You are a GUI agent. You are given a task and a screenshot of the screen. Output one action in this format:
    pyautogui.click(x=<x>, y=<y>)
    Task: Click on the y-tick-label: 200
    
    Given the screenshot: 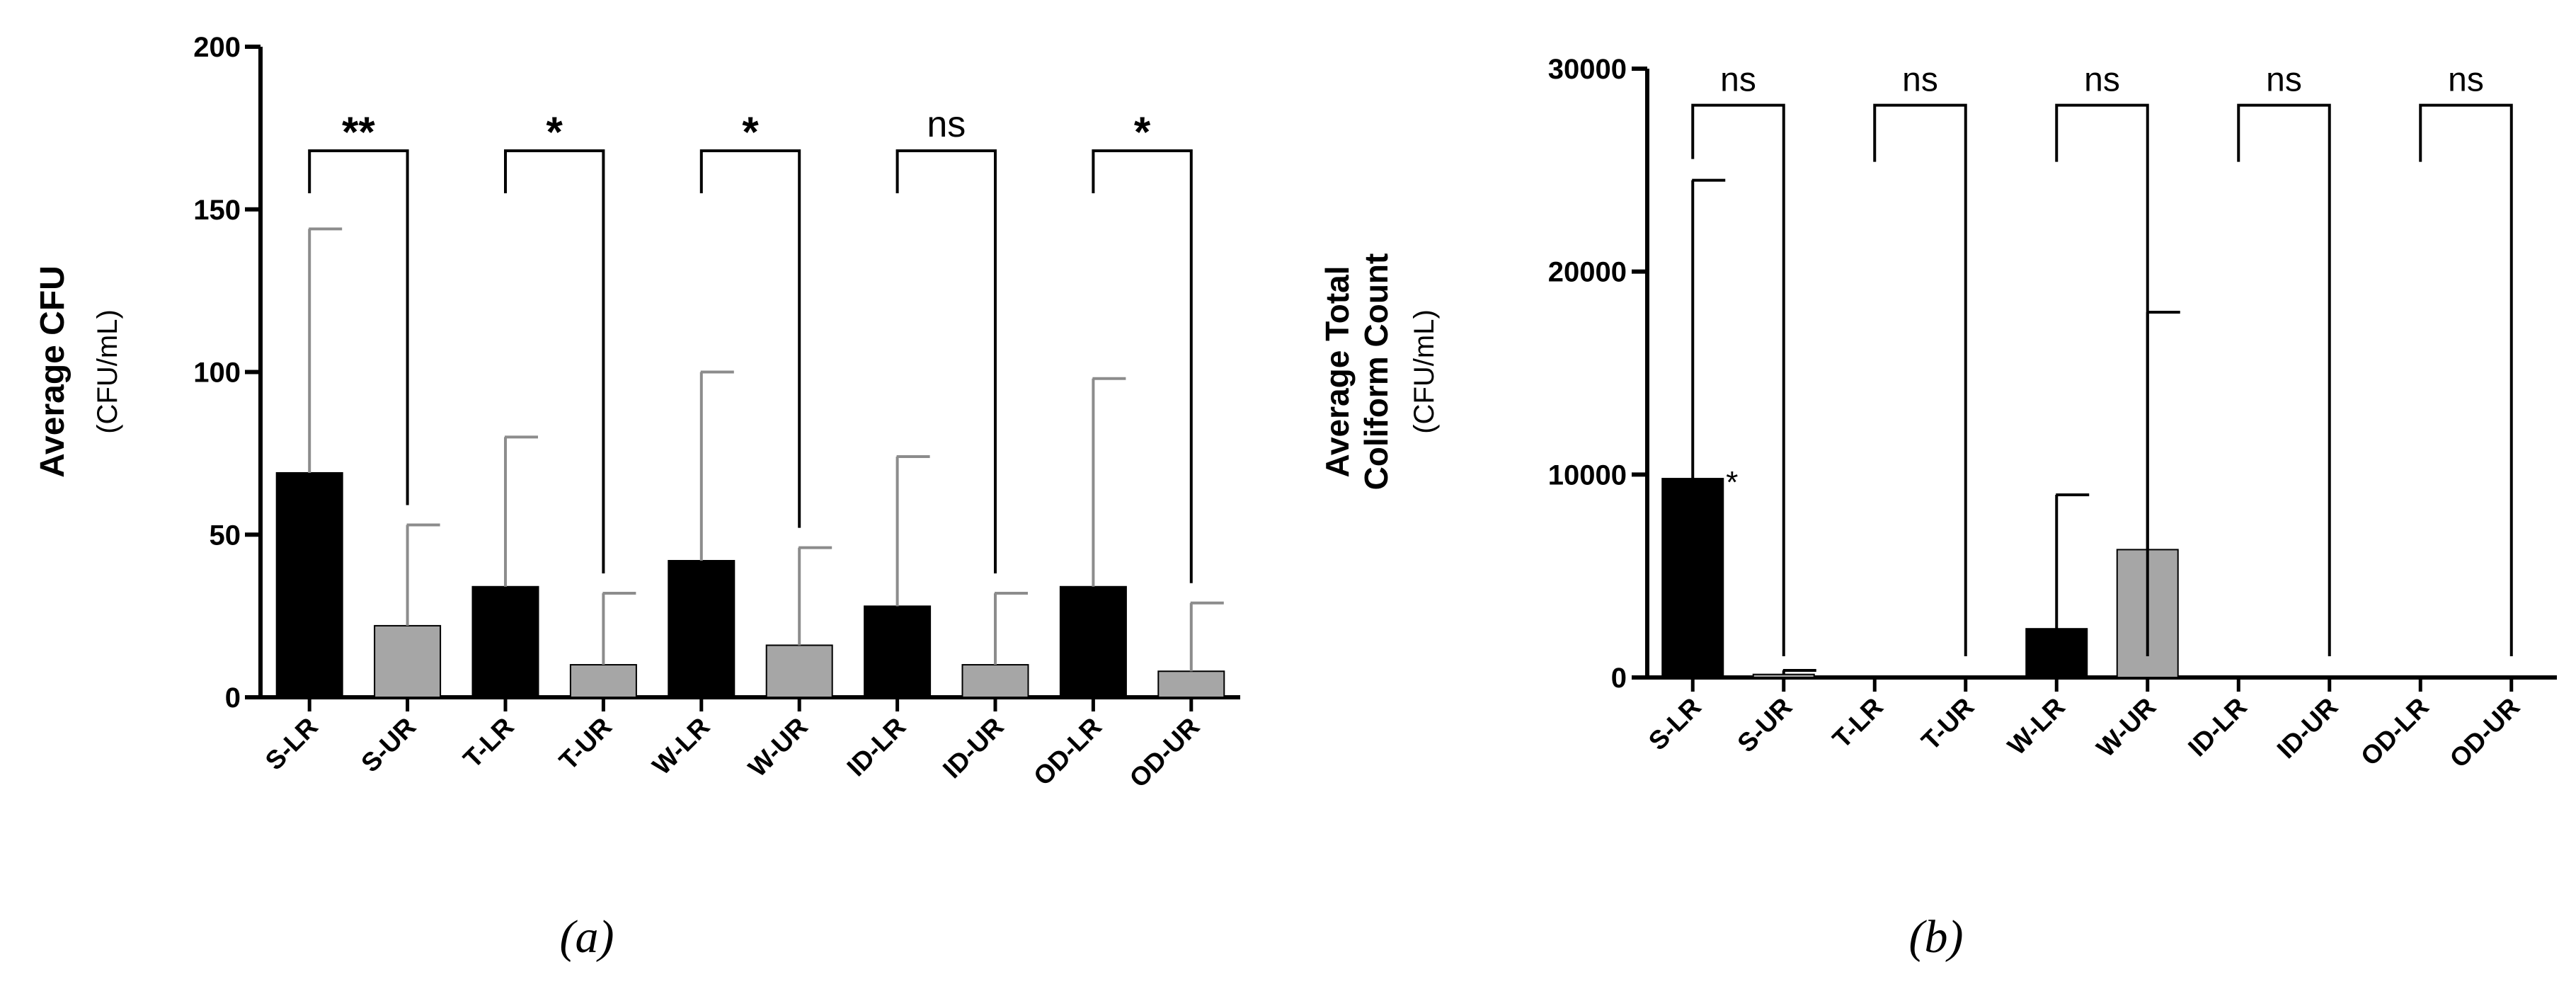 What is the action you would take?
    pyautogui.click(x=217, y=47)
    